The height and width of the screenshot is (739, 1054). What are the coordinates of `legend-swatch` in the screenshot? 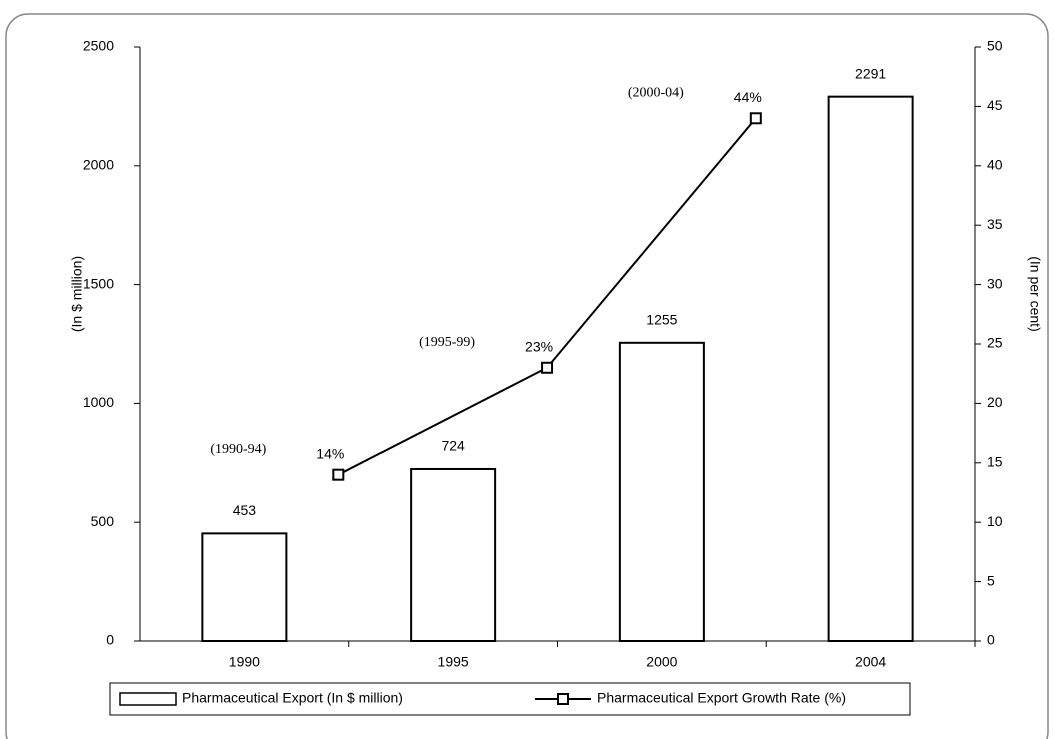 It's located at (148, 699).